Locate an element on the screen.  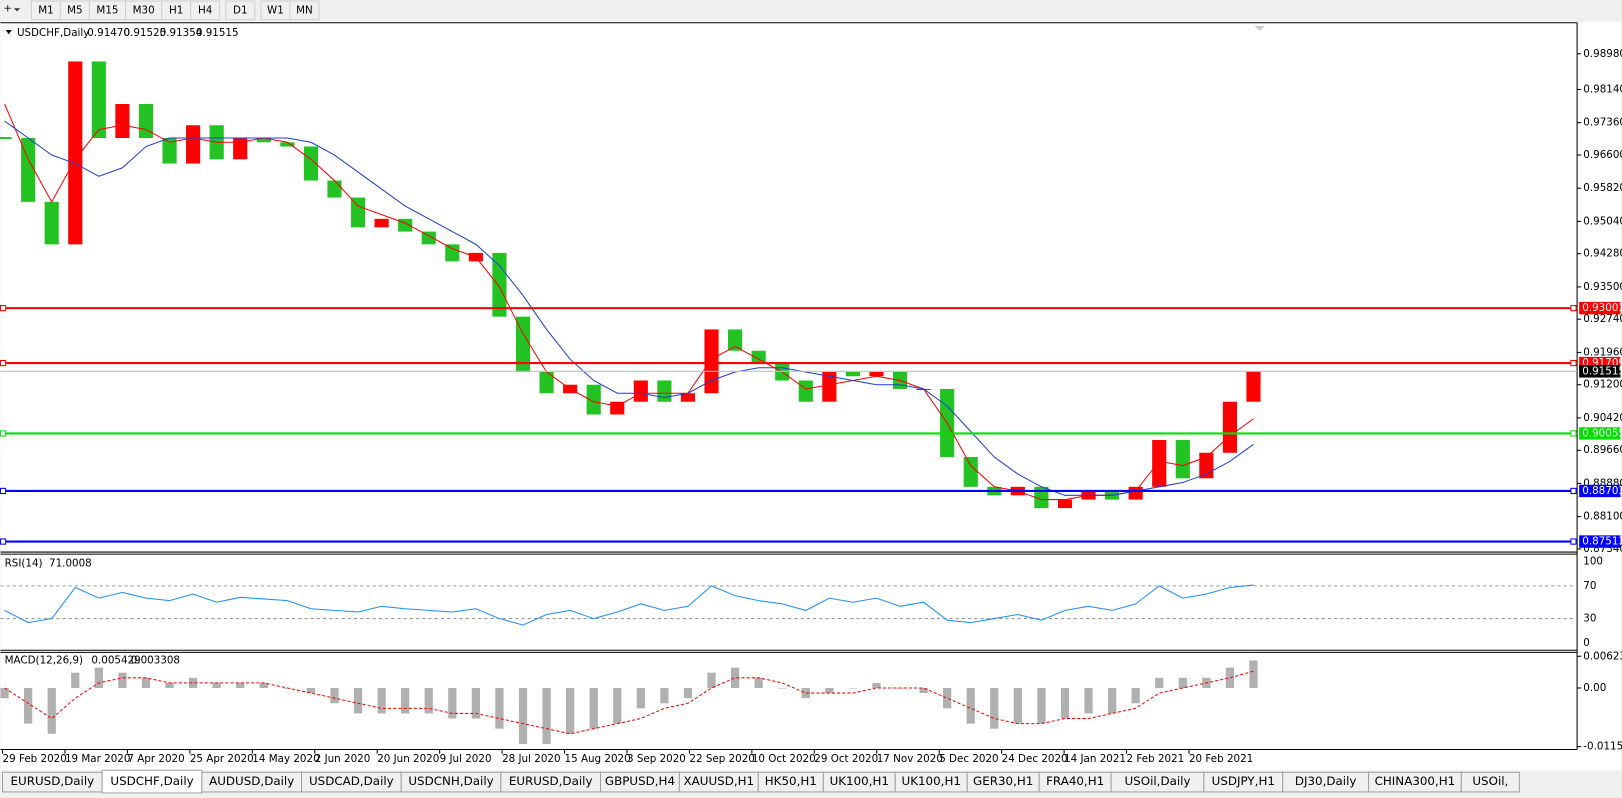
x-tick-label: 22 Sep 2020 is located at coordinates (721, 759).